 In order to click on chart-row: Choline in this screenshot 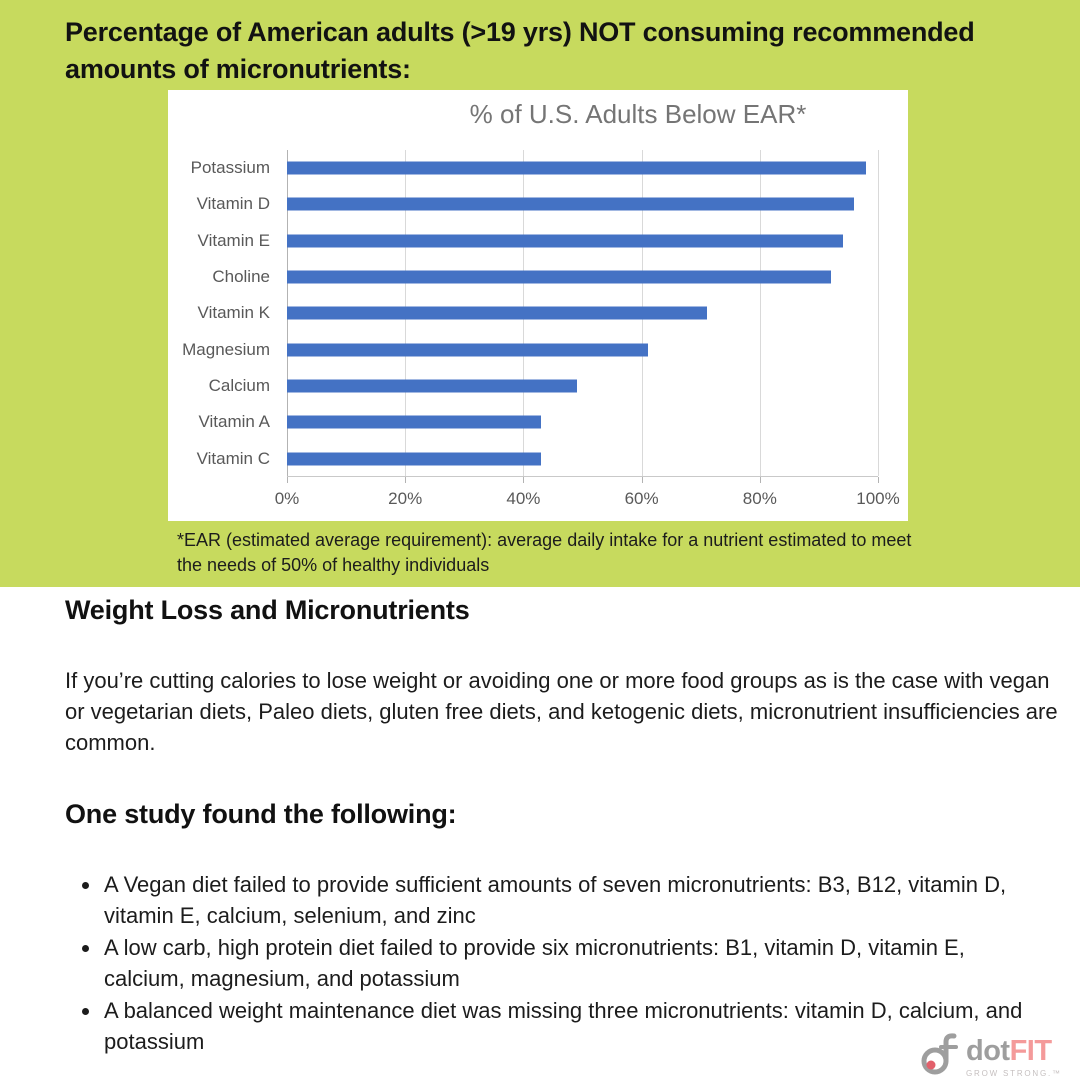, I will do `click(523, 277)`.